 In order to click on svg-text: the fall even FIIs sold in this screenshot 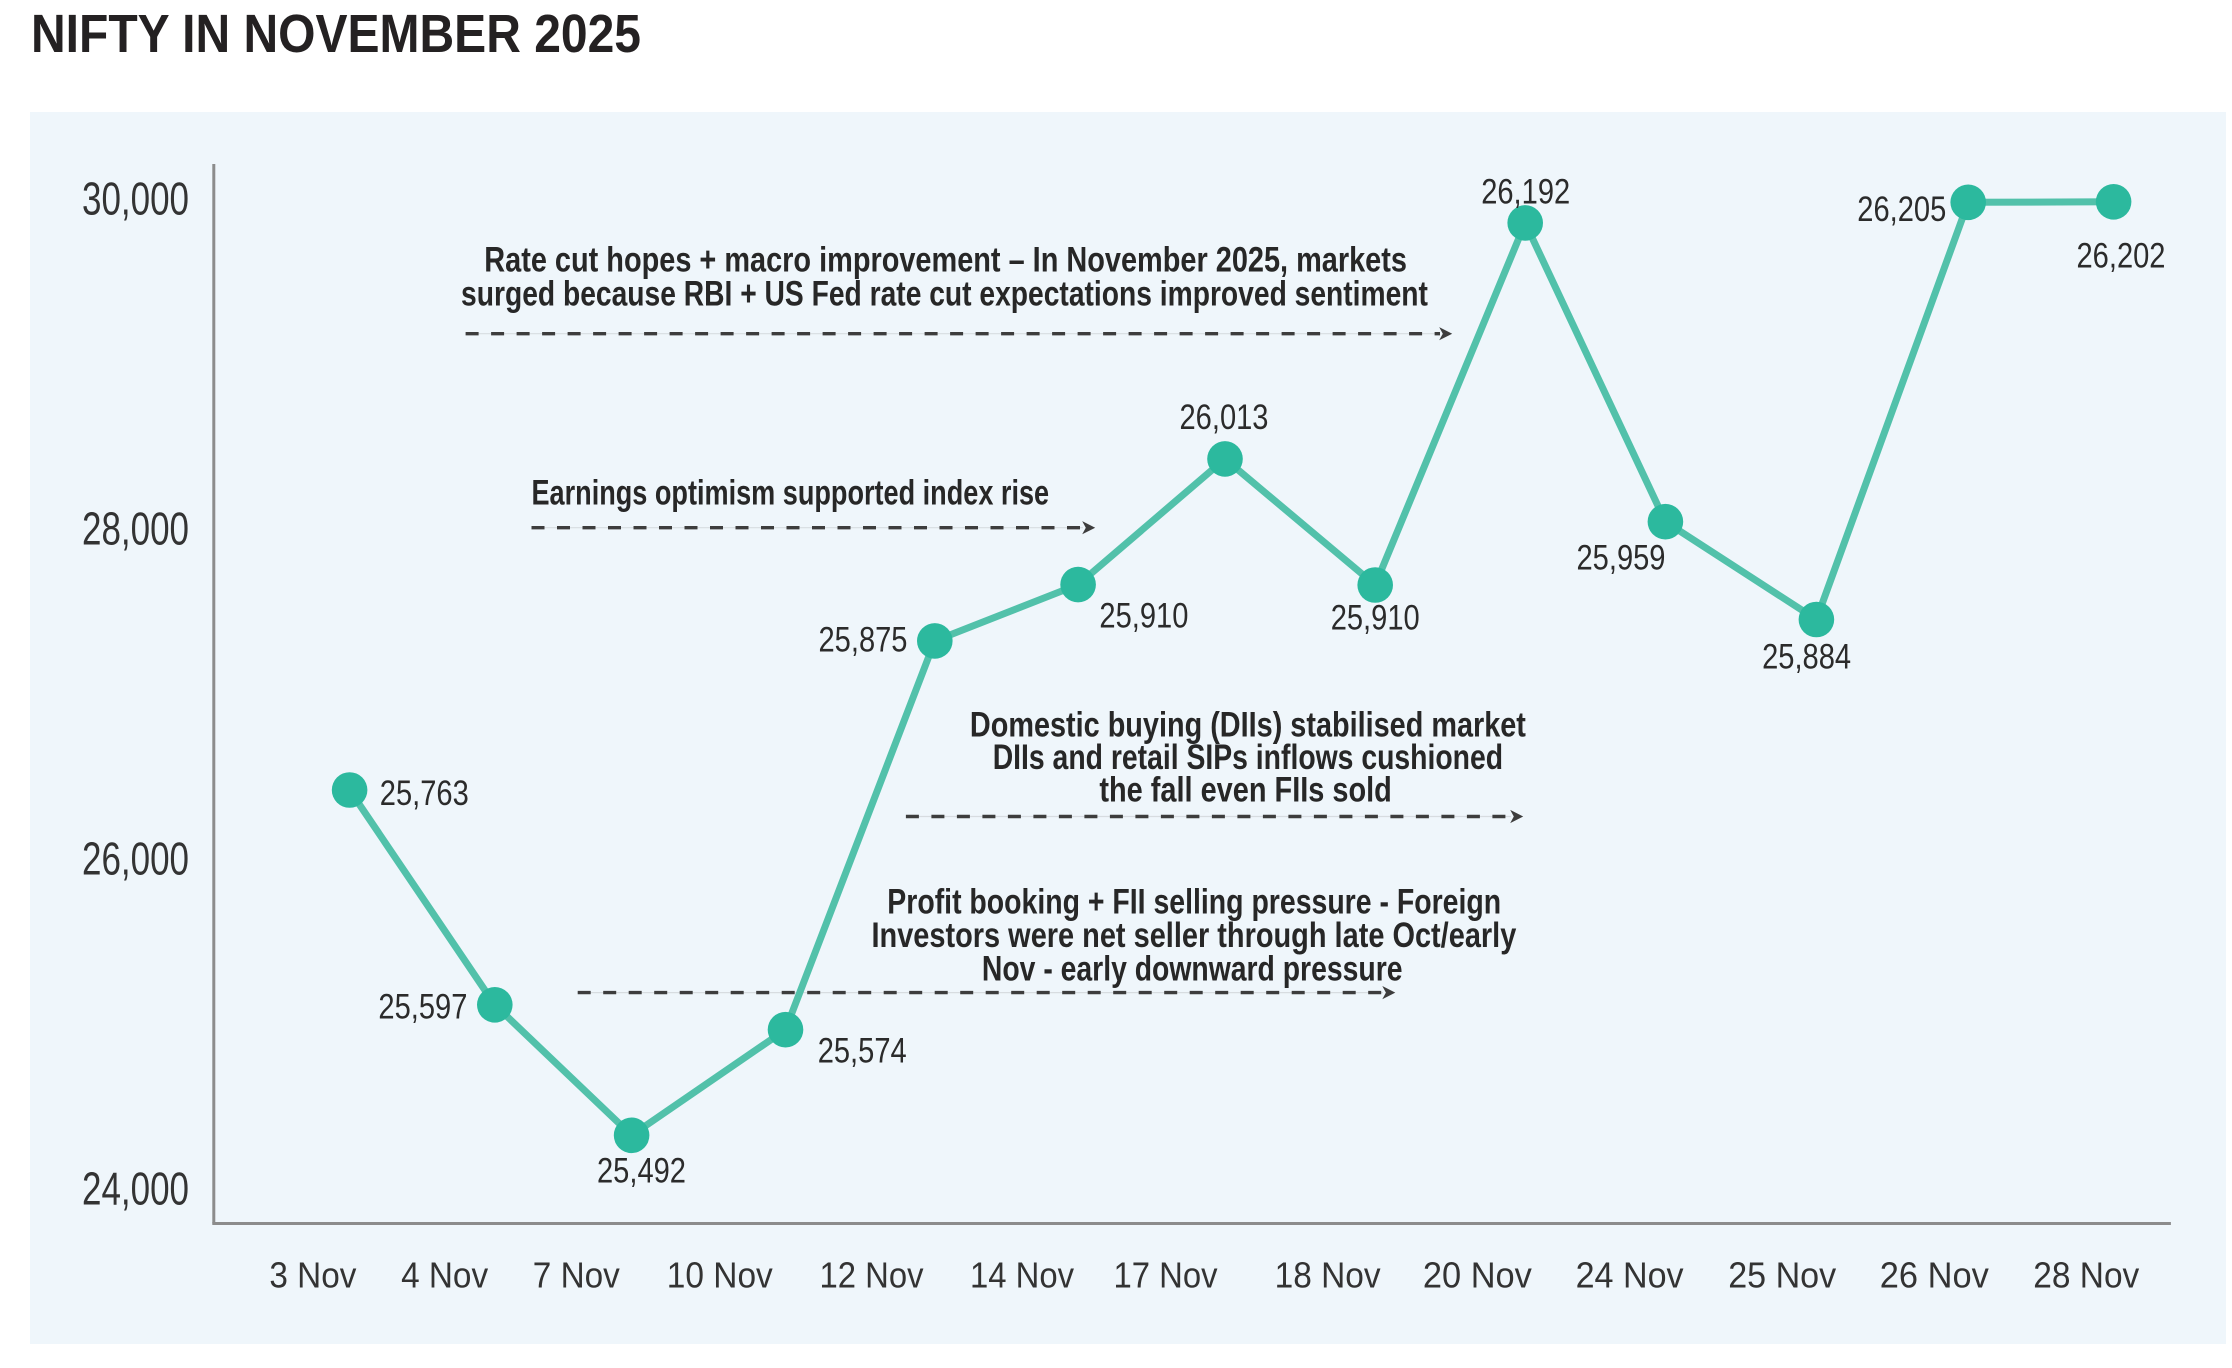, I will do `click(1245, 790)`.